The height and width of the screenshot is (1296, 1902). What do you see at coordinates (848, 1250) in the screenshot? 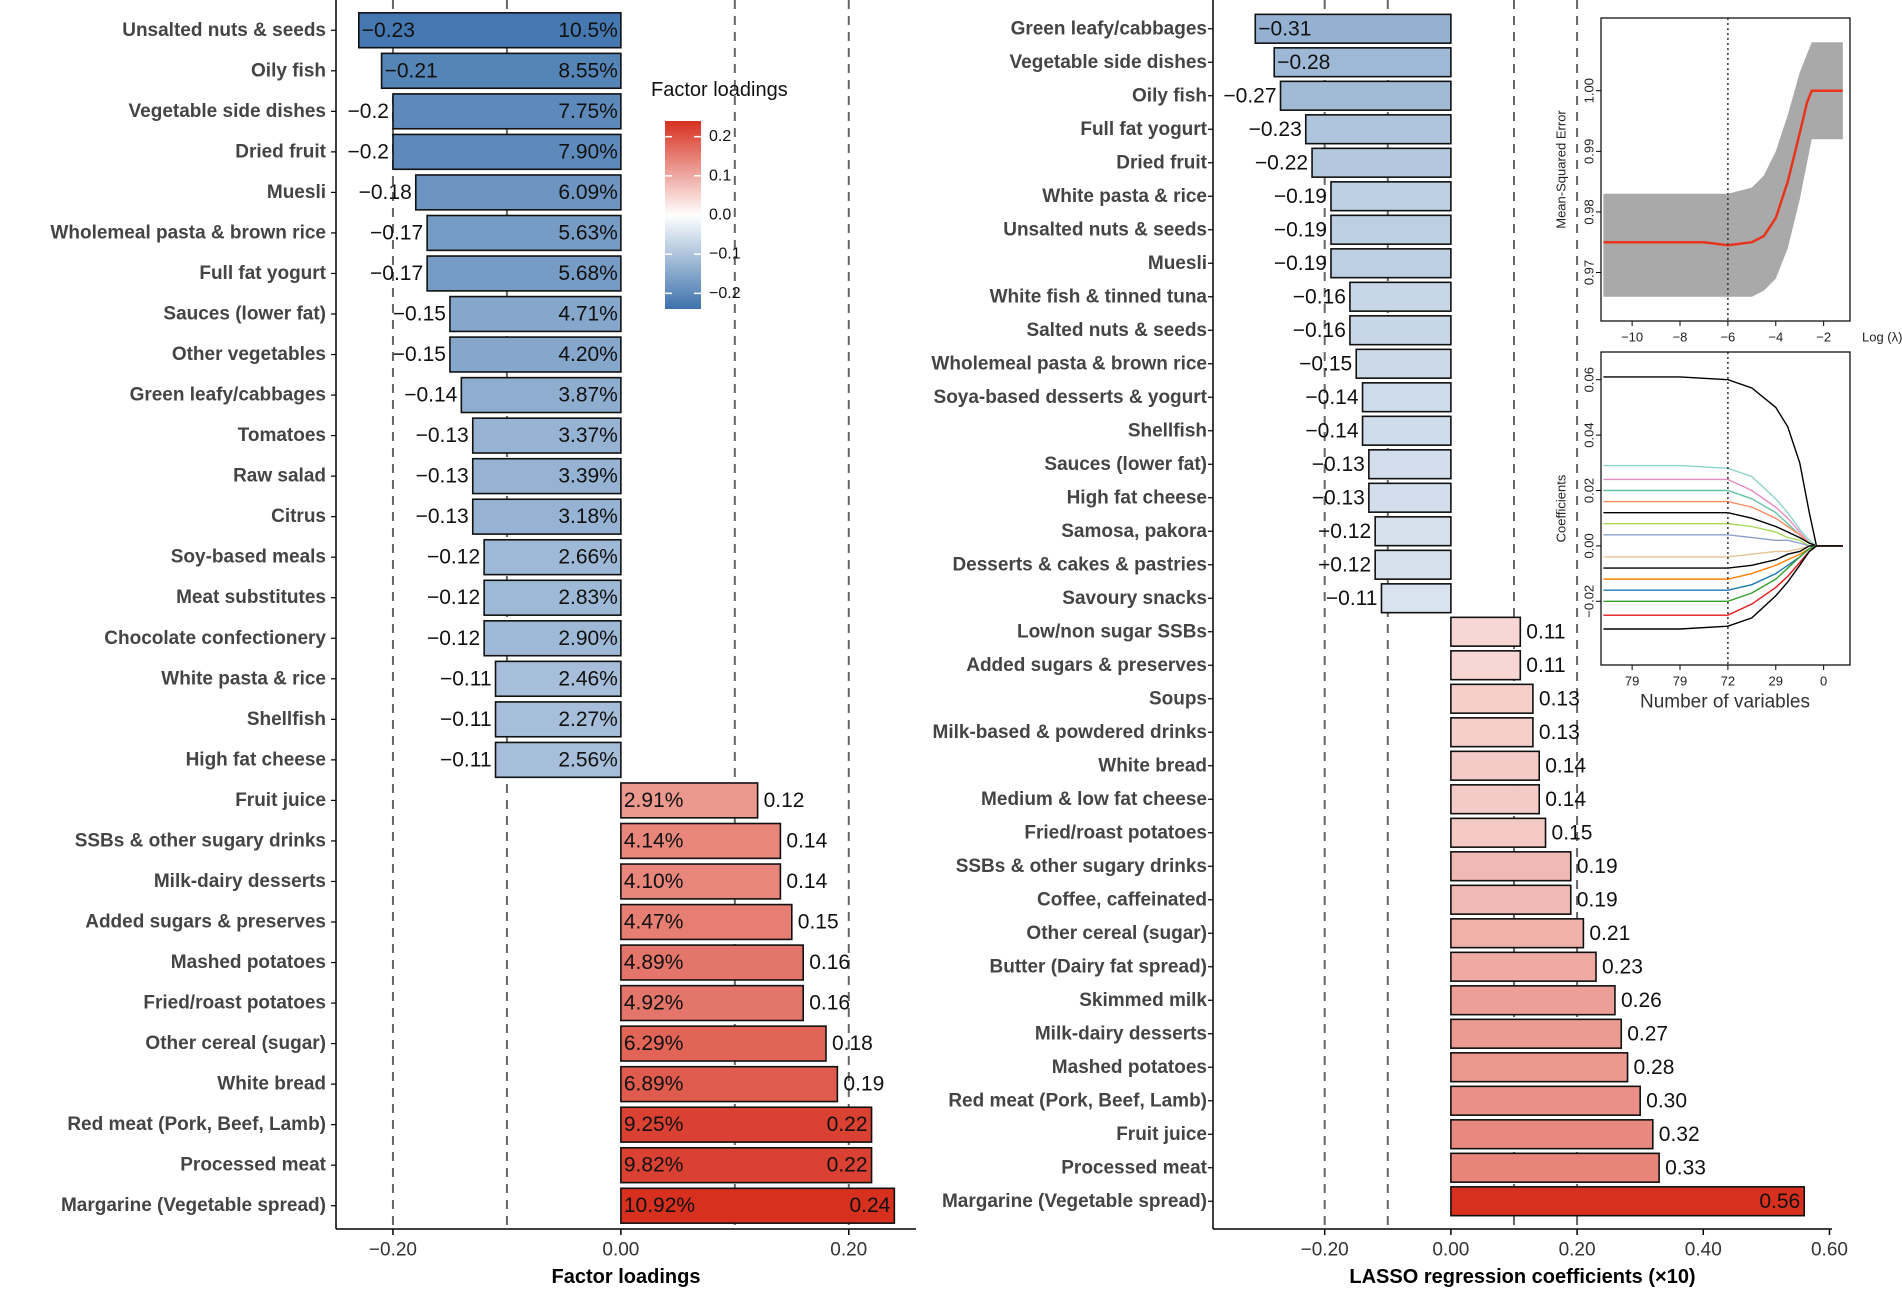
I see `x-tick-label: 0.20` at bounding box center [848, 1250].